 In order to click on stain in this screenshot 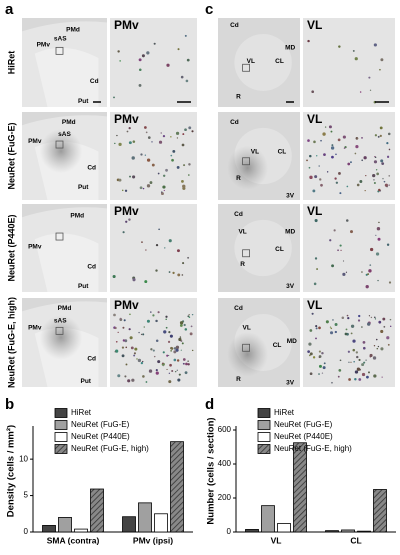, I will do `click(248, 354)`.